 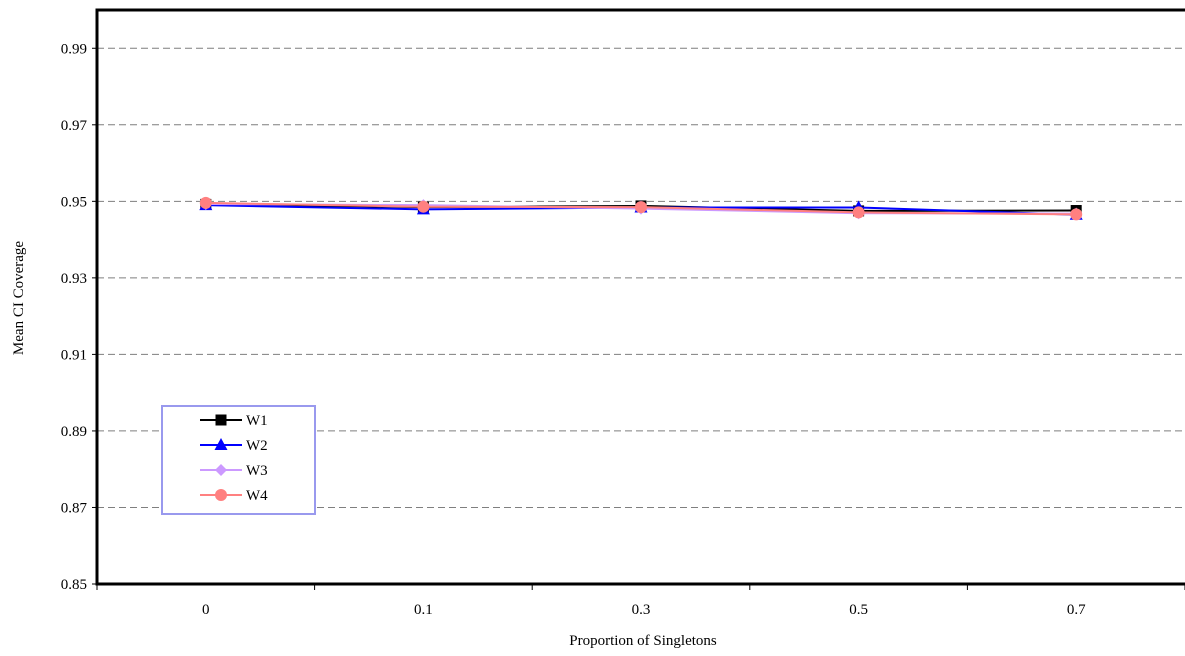 What do you see at coordinates (423, 610) in the screenshot?
I see `x-tick-label: 0.1` at bounding box center [423, 610].